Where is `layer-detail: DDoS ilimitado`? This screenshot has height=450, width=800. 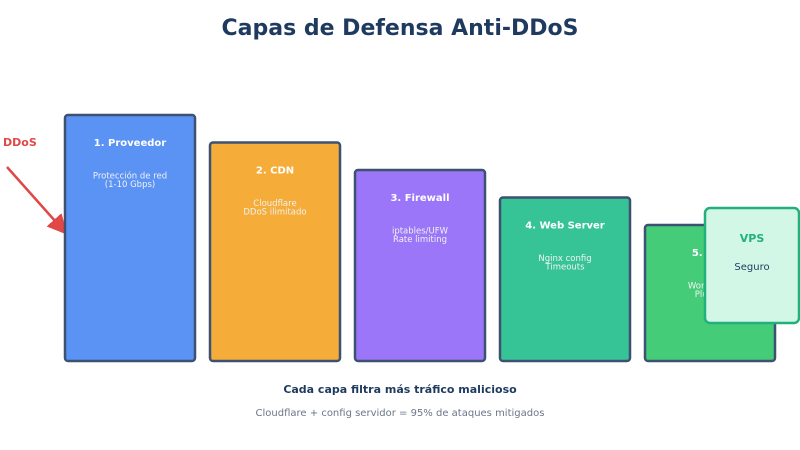 layer-detail: DDoS ilimitado is located at coordinates (274, 213).